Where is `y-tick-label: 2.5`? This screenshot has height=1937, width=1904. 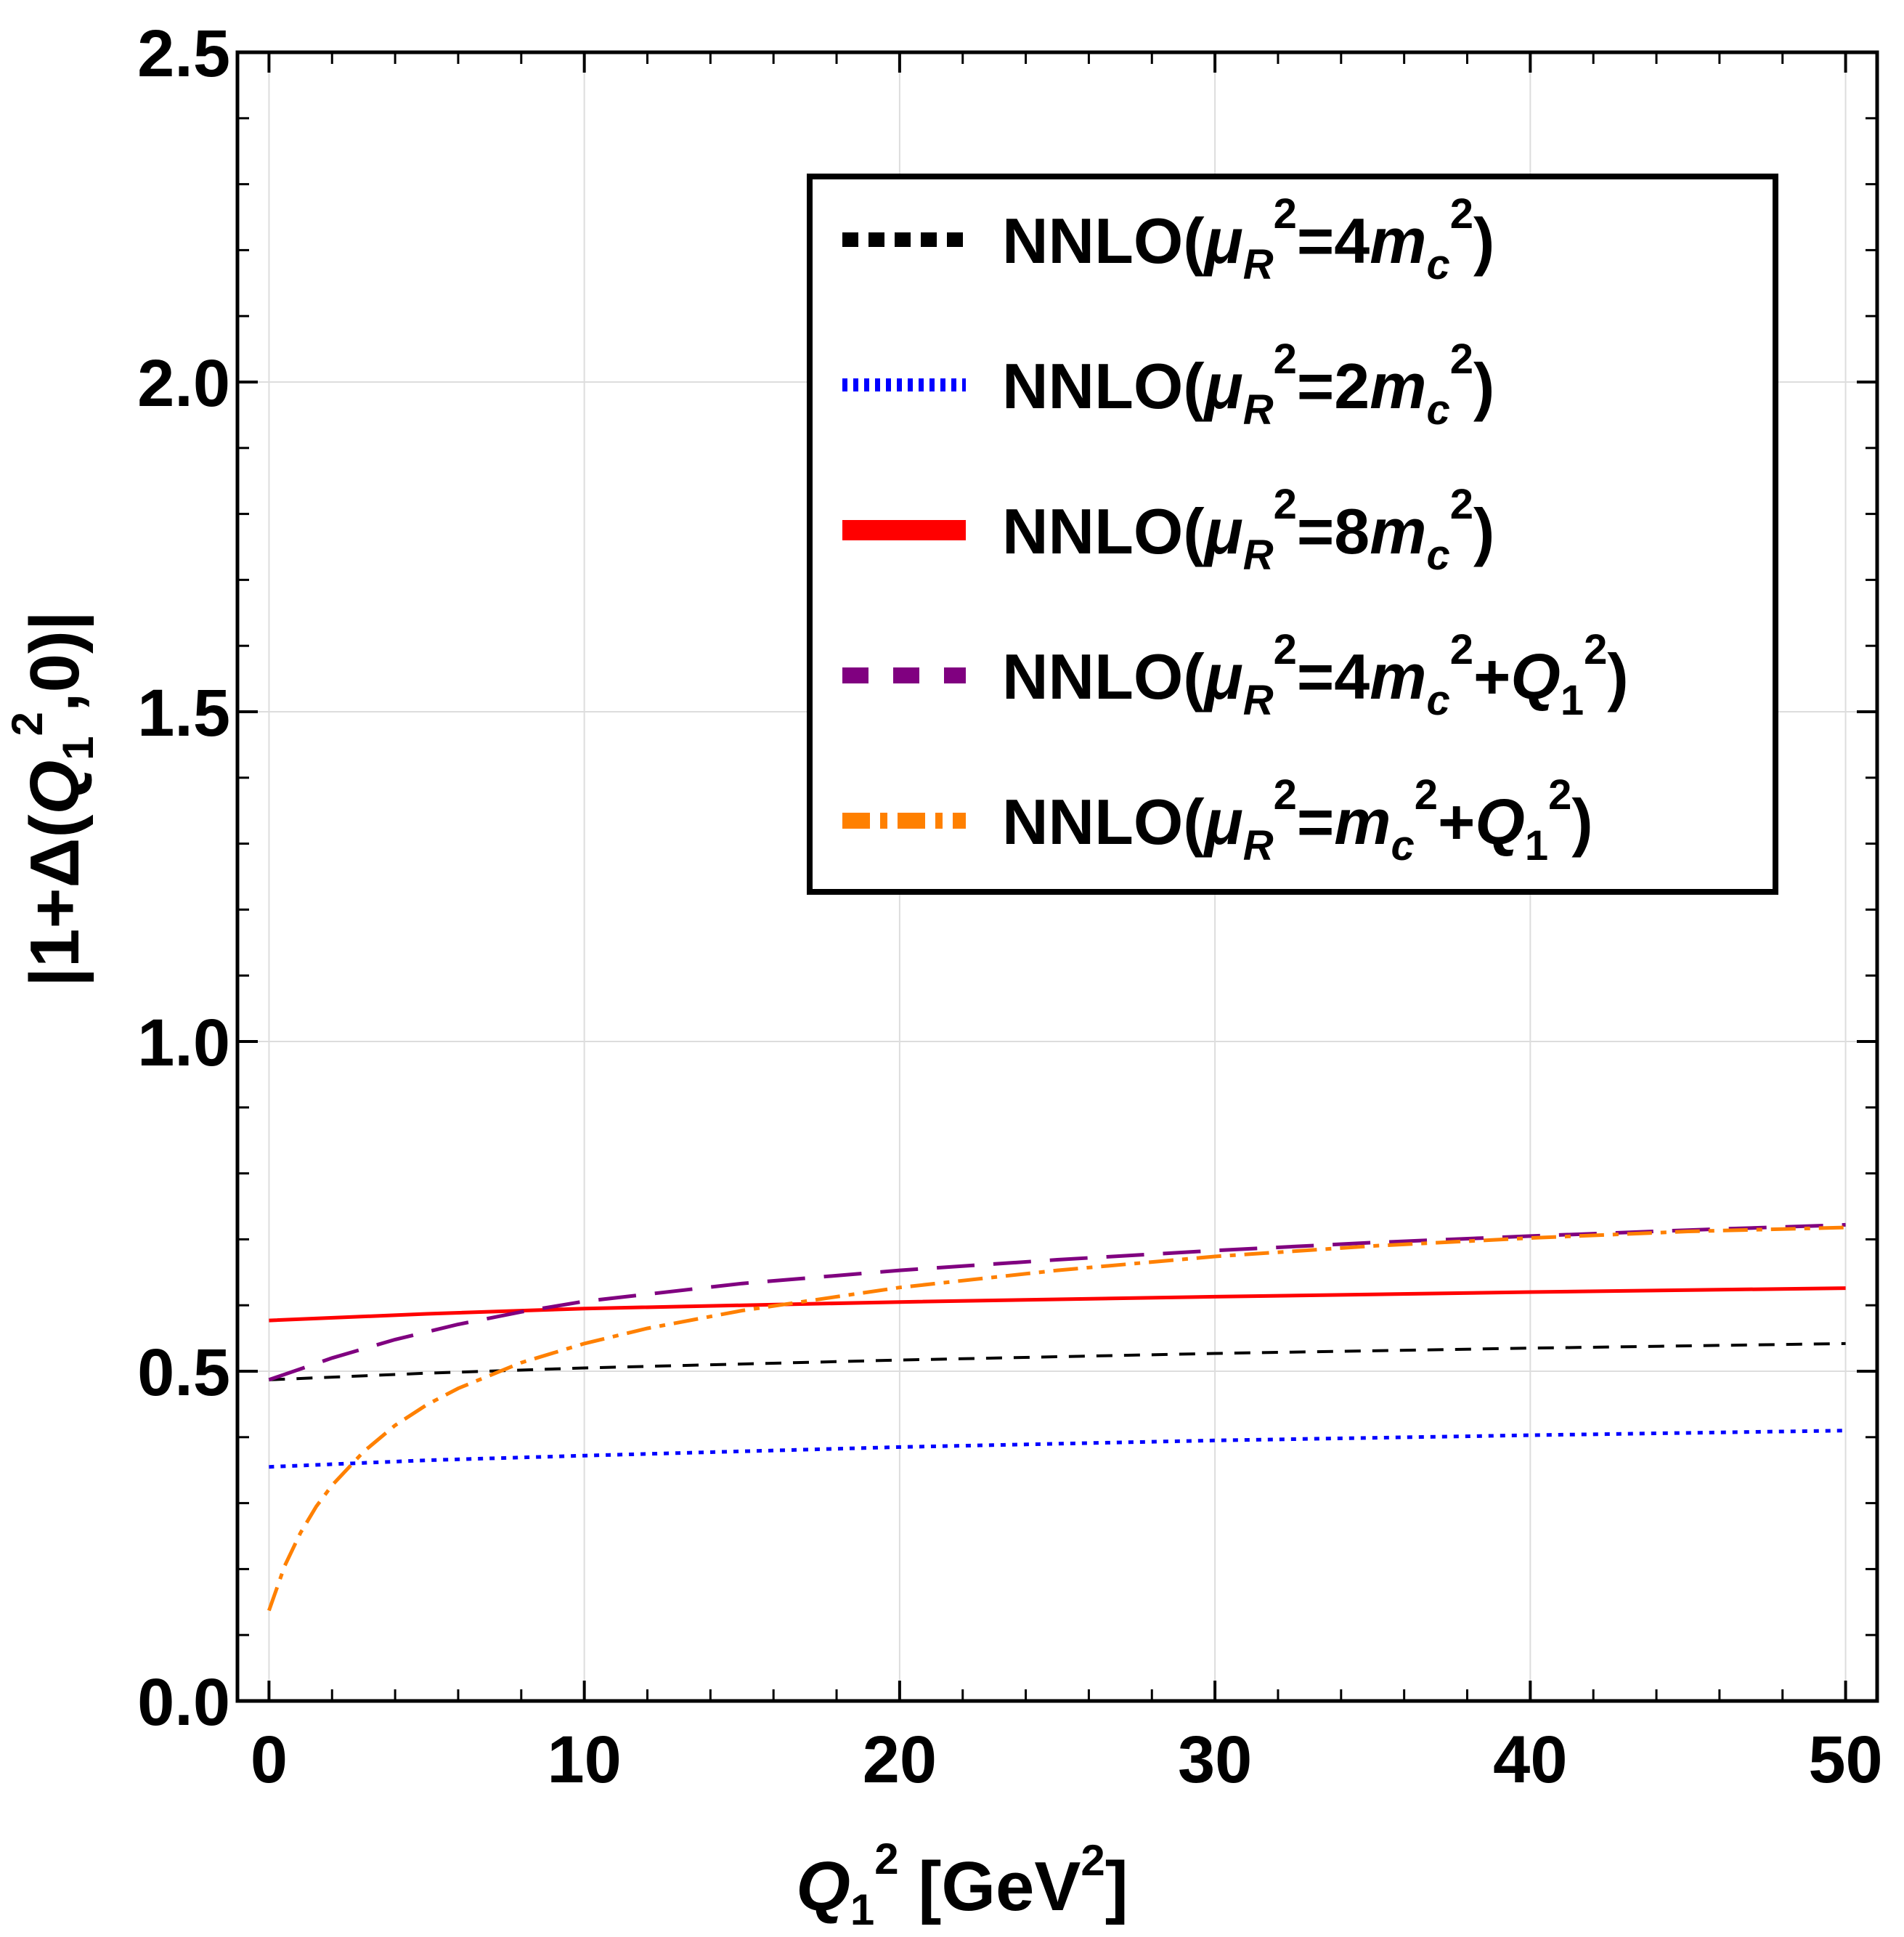 y-tick-label: 2.5 is located at coordinates (183, 54).